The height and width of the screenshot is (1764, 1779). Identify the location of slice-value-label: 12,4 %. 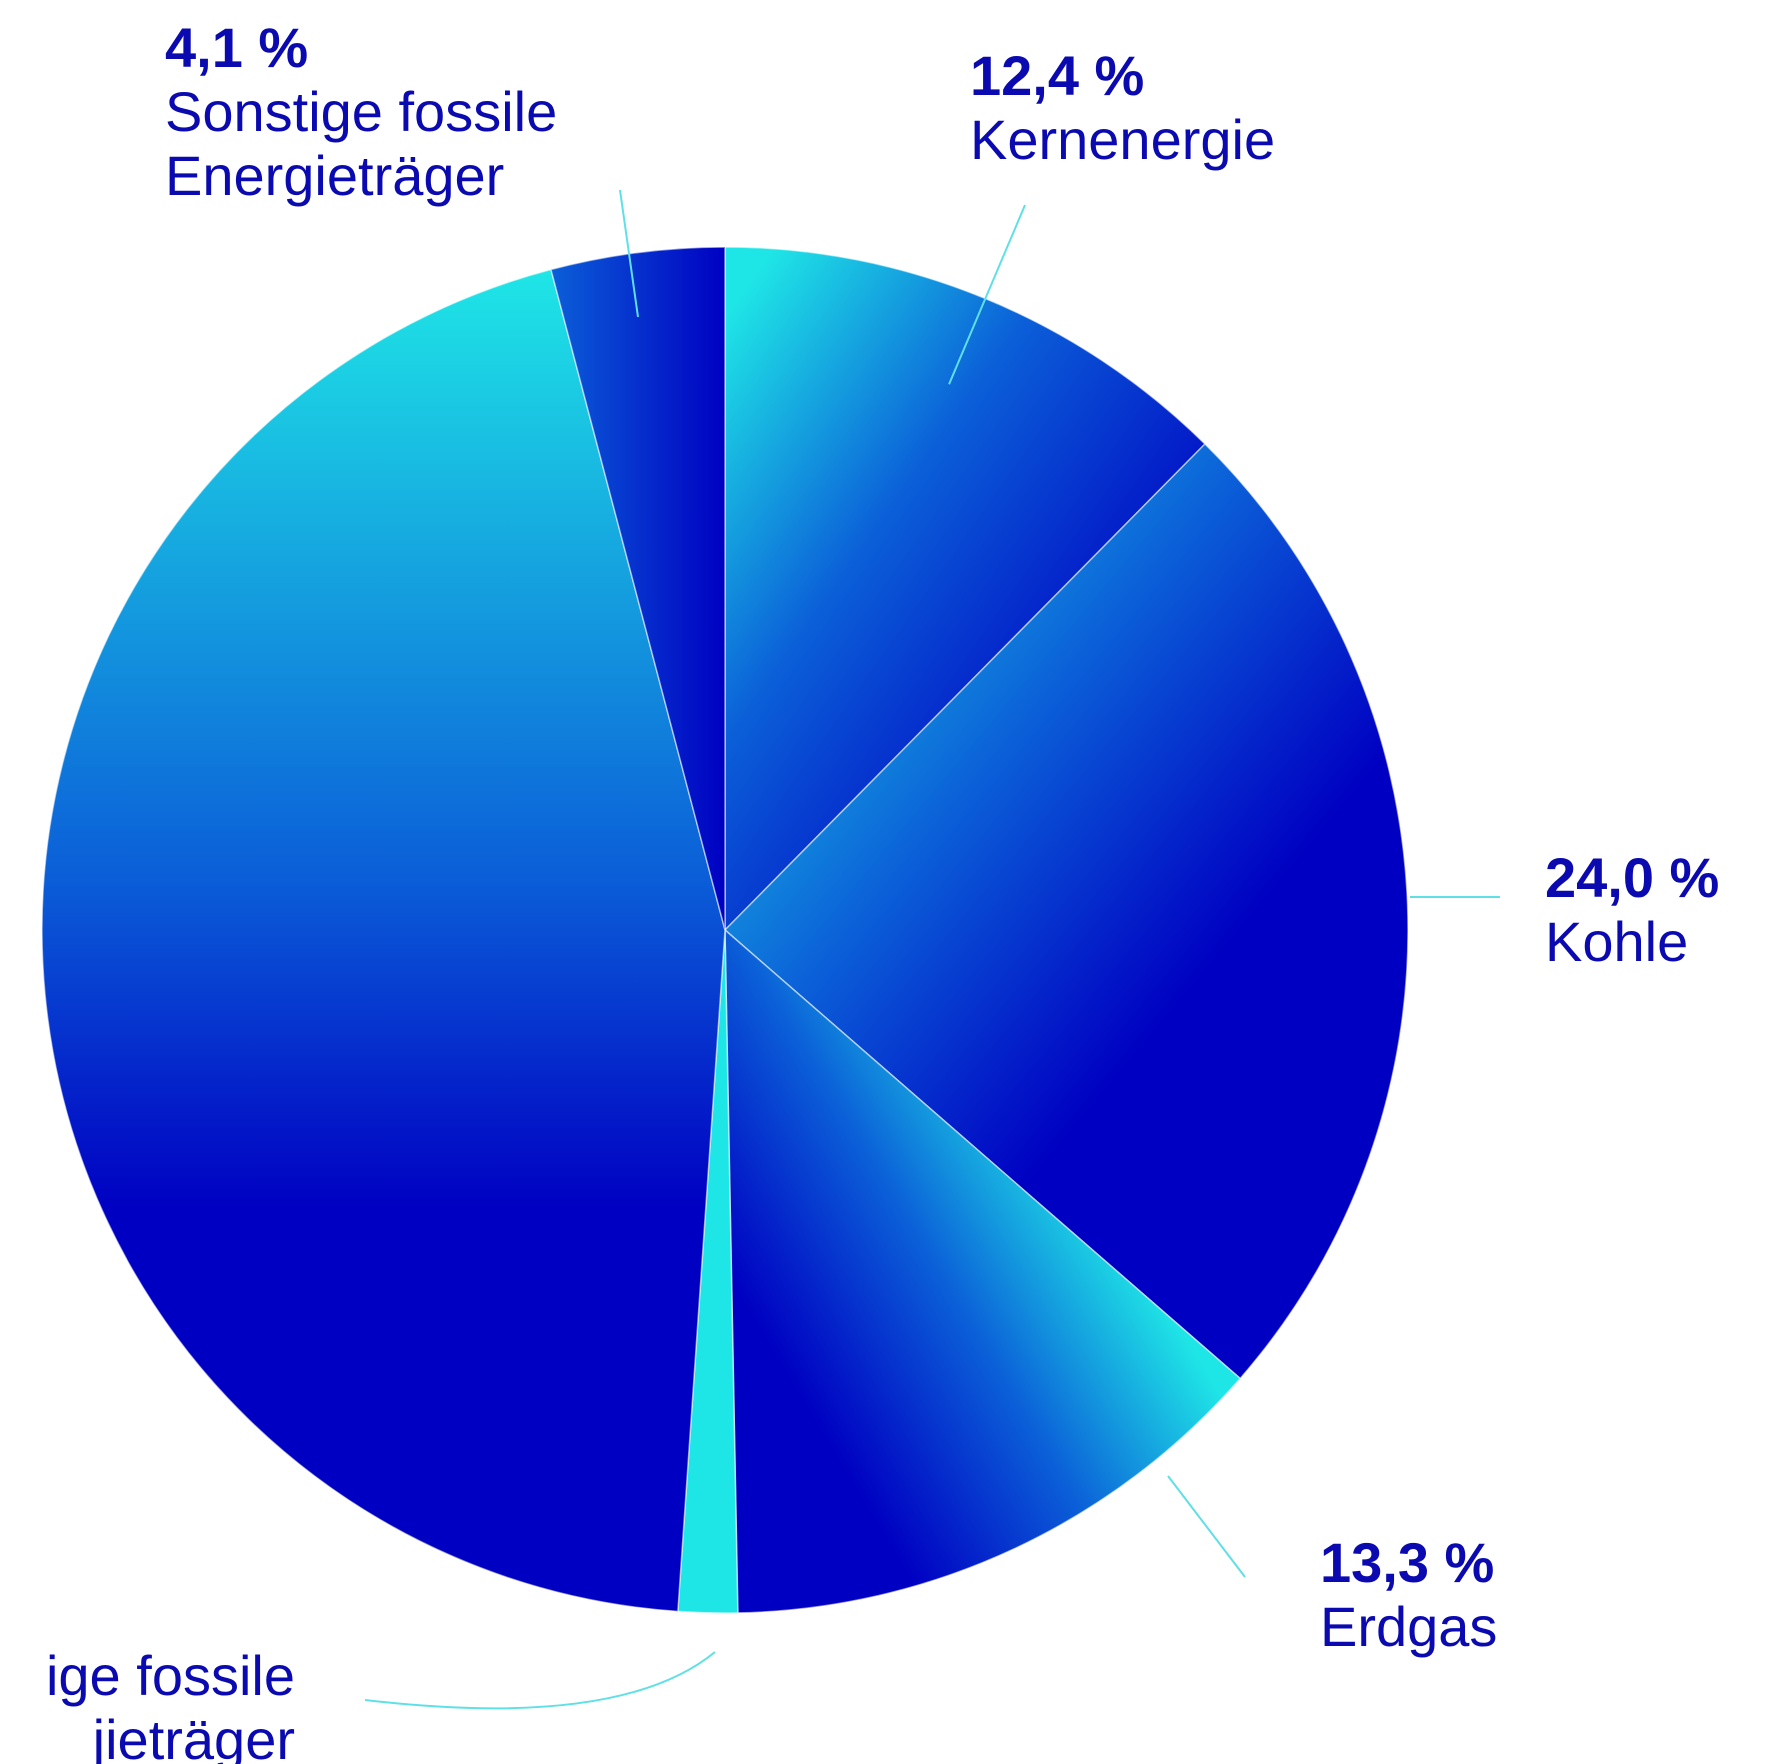
(1057, 75).